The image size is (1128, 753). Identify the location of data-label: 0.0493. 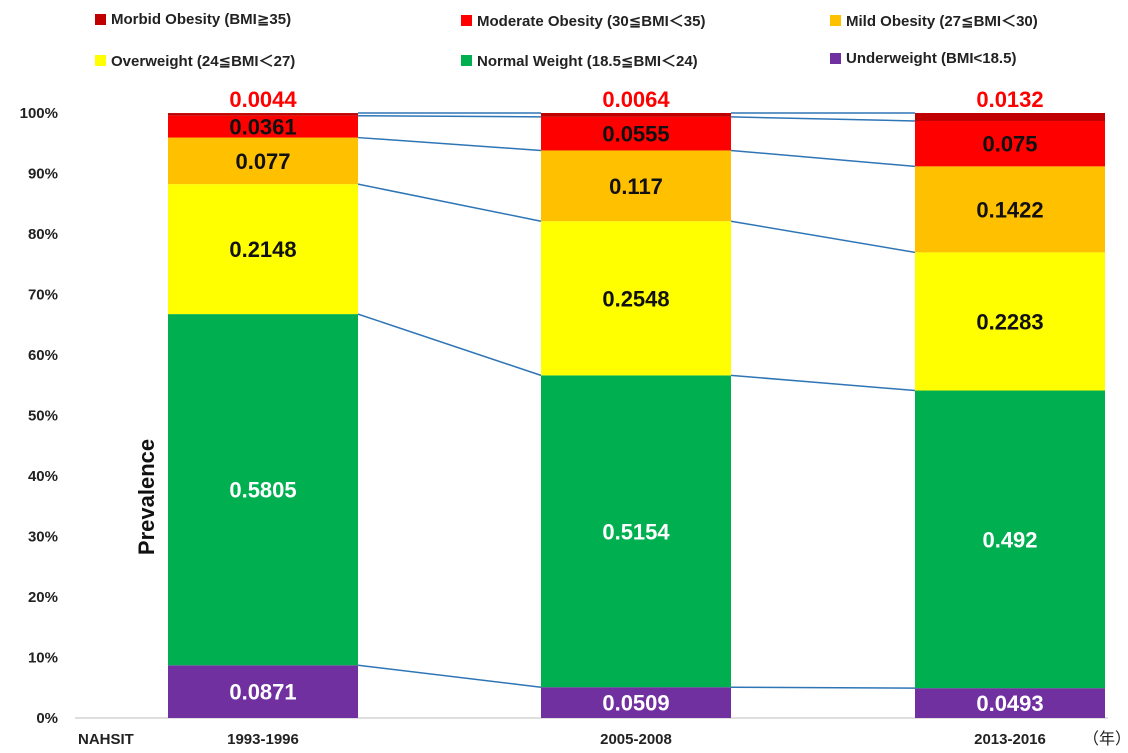
(1009, 703).